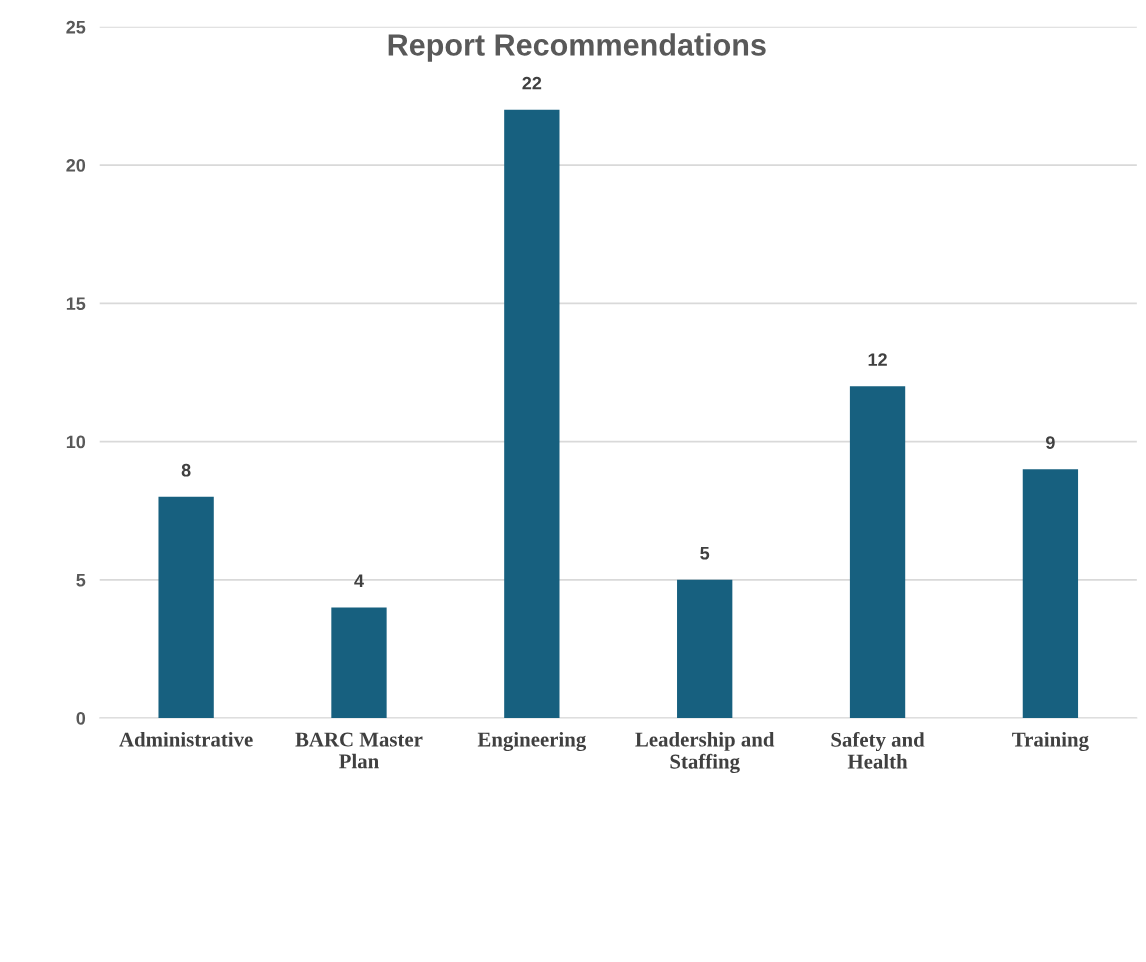 This screenshot has height=962, width=1146. I want to click on x-tick-label: Leadership and Staffing, so click(705, 752).